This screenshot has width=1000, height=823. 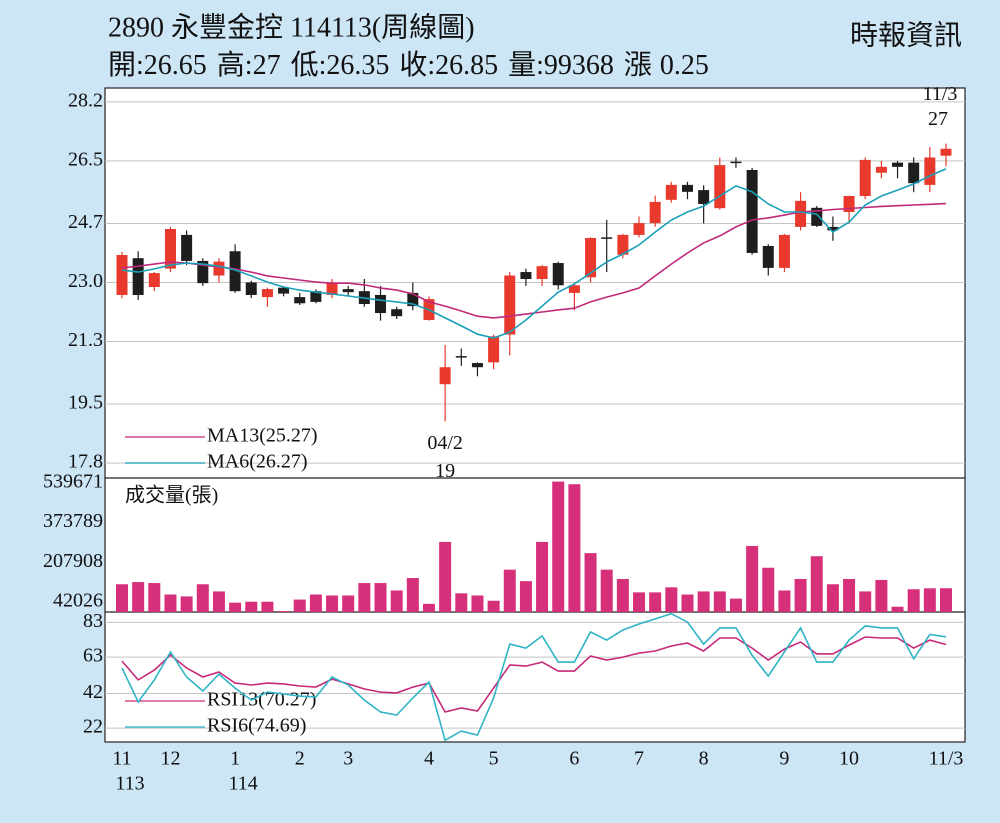 I want to click on x-tick-label: 4, so click(x=429, y=759).